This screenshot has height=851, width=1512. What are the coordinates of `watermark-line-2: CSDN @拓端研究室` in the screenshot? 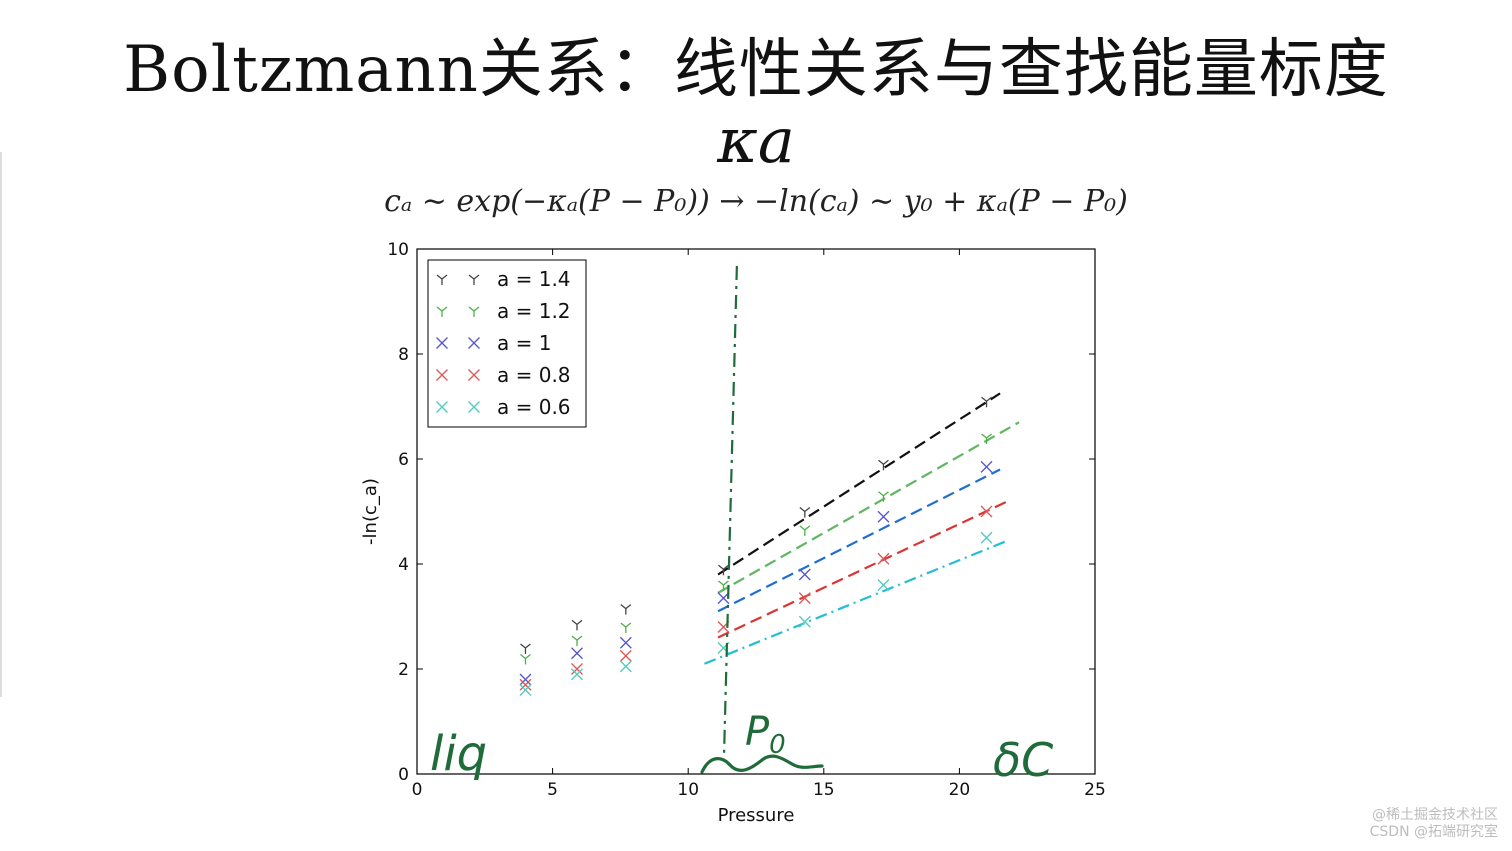 It's located at (1433, 832).